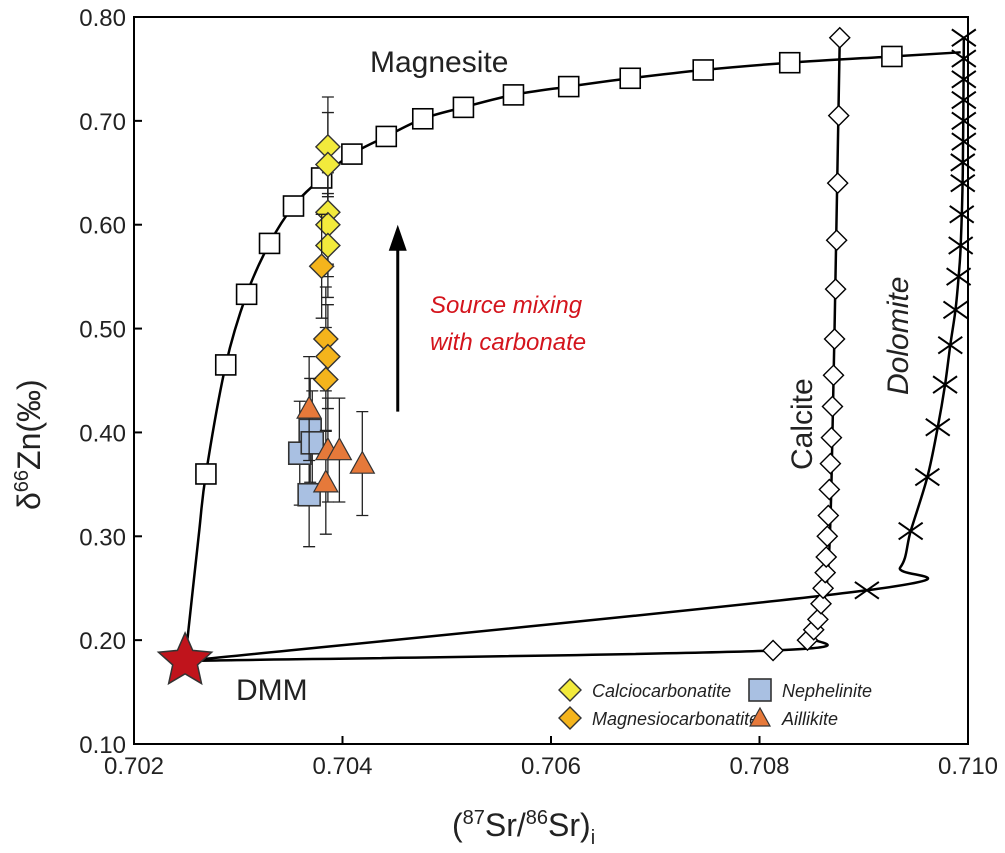  I want to click on x-tick-label: 0.706, so click(551, 766).